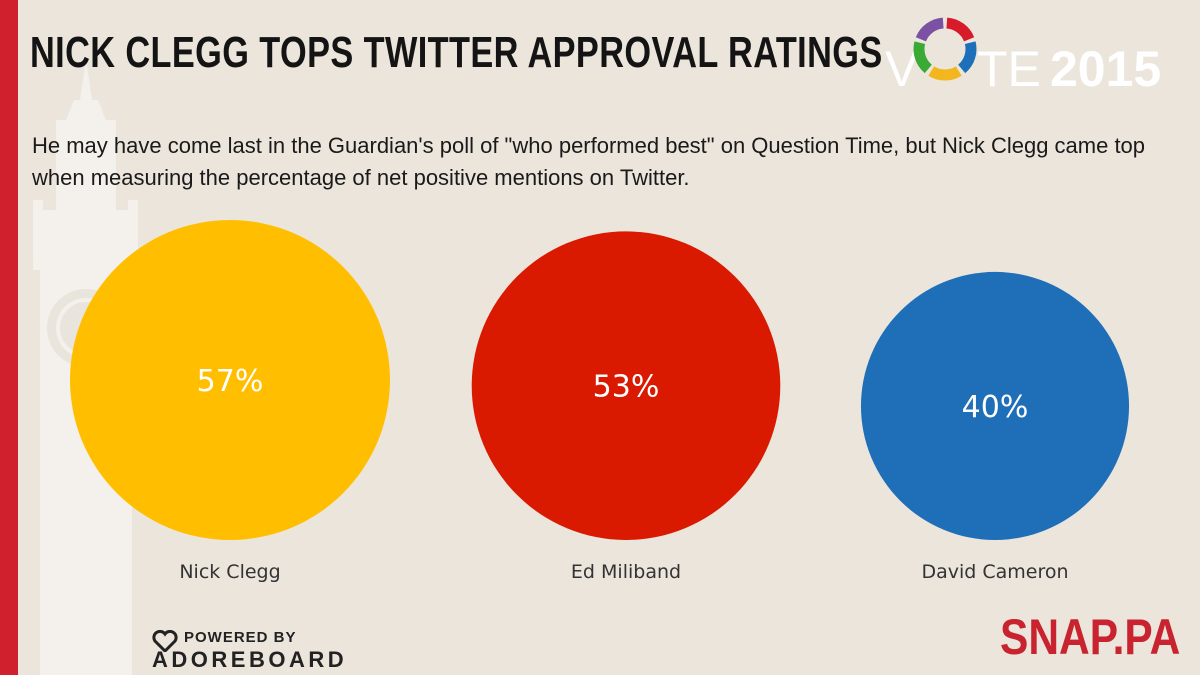 The width and height of the screenshot is (1200, 675). What do you see at coordinates (250, 659) in the screenshot?
I see `adoreboard-wordmark: ADOREBOARD` at bounding box center [250, 659].